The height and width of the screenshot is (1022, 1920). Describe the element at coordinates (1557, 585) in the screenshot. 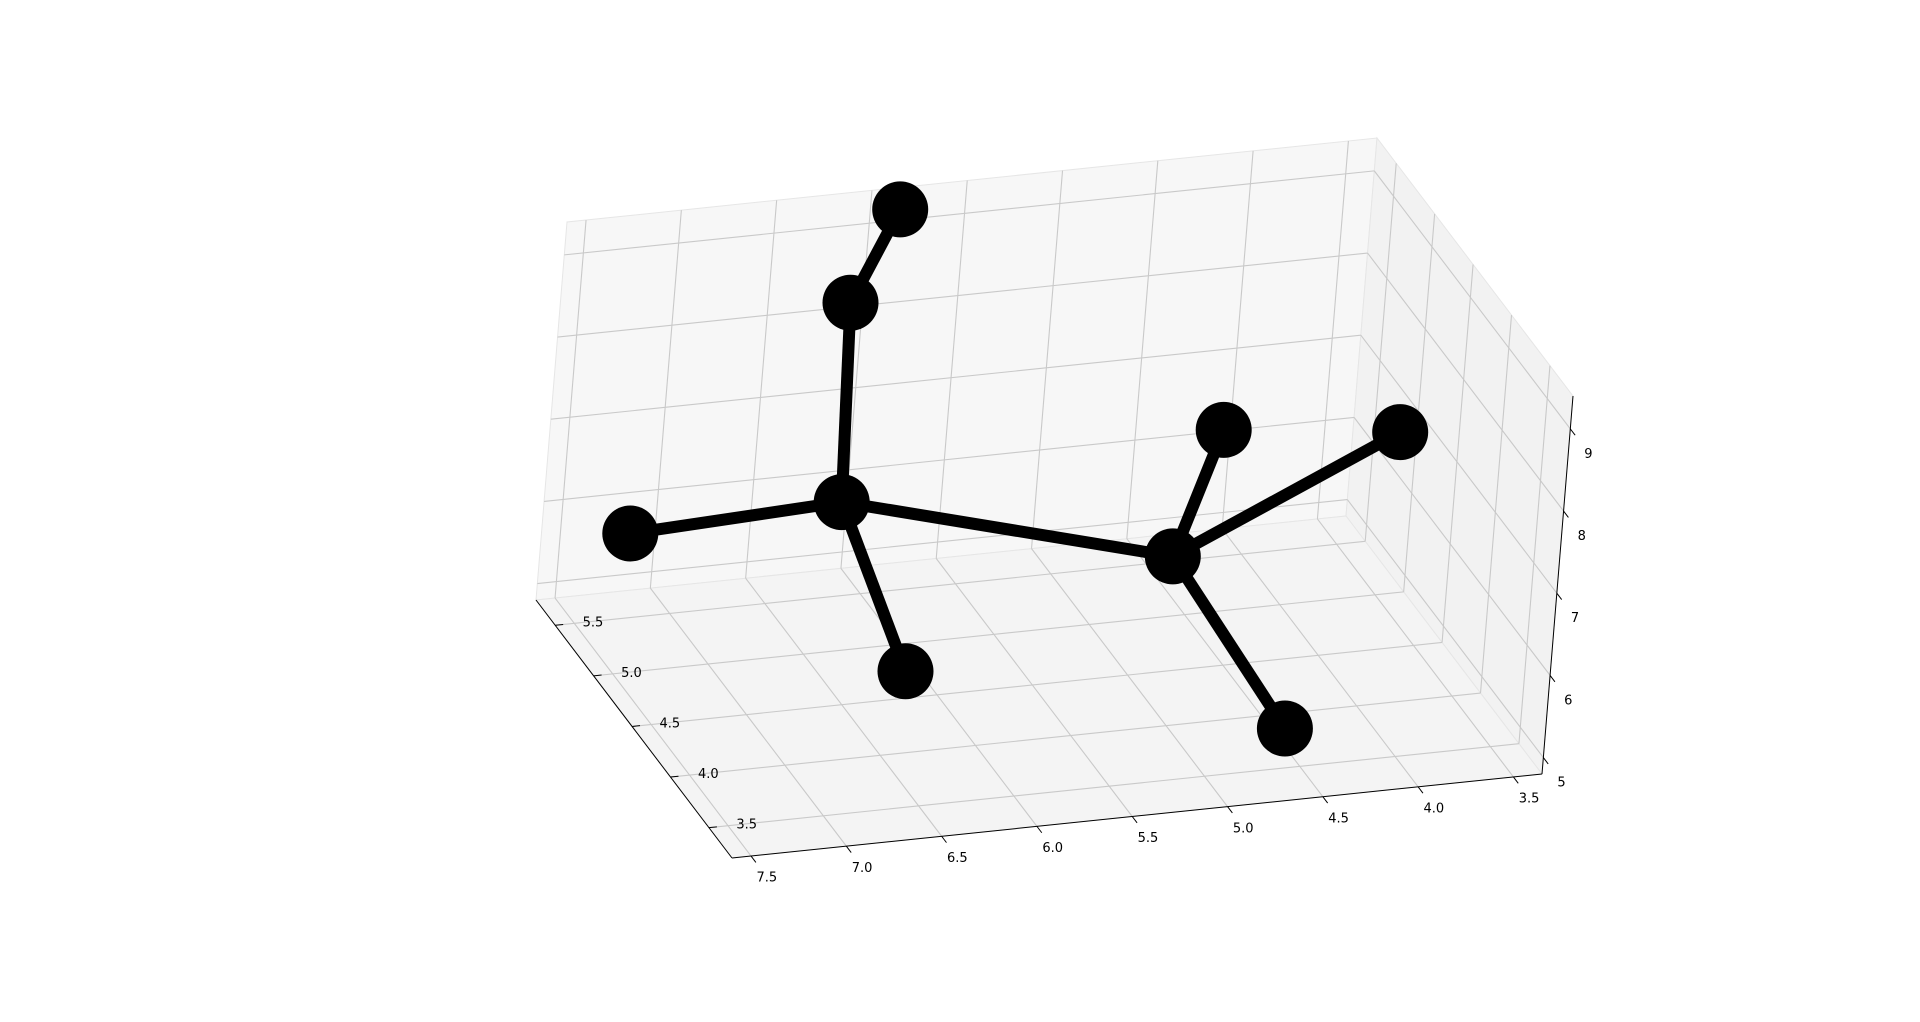

I see `z-axis-line` at that location.